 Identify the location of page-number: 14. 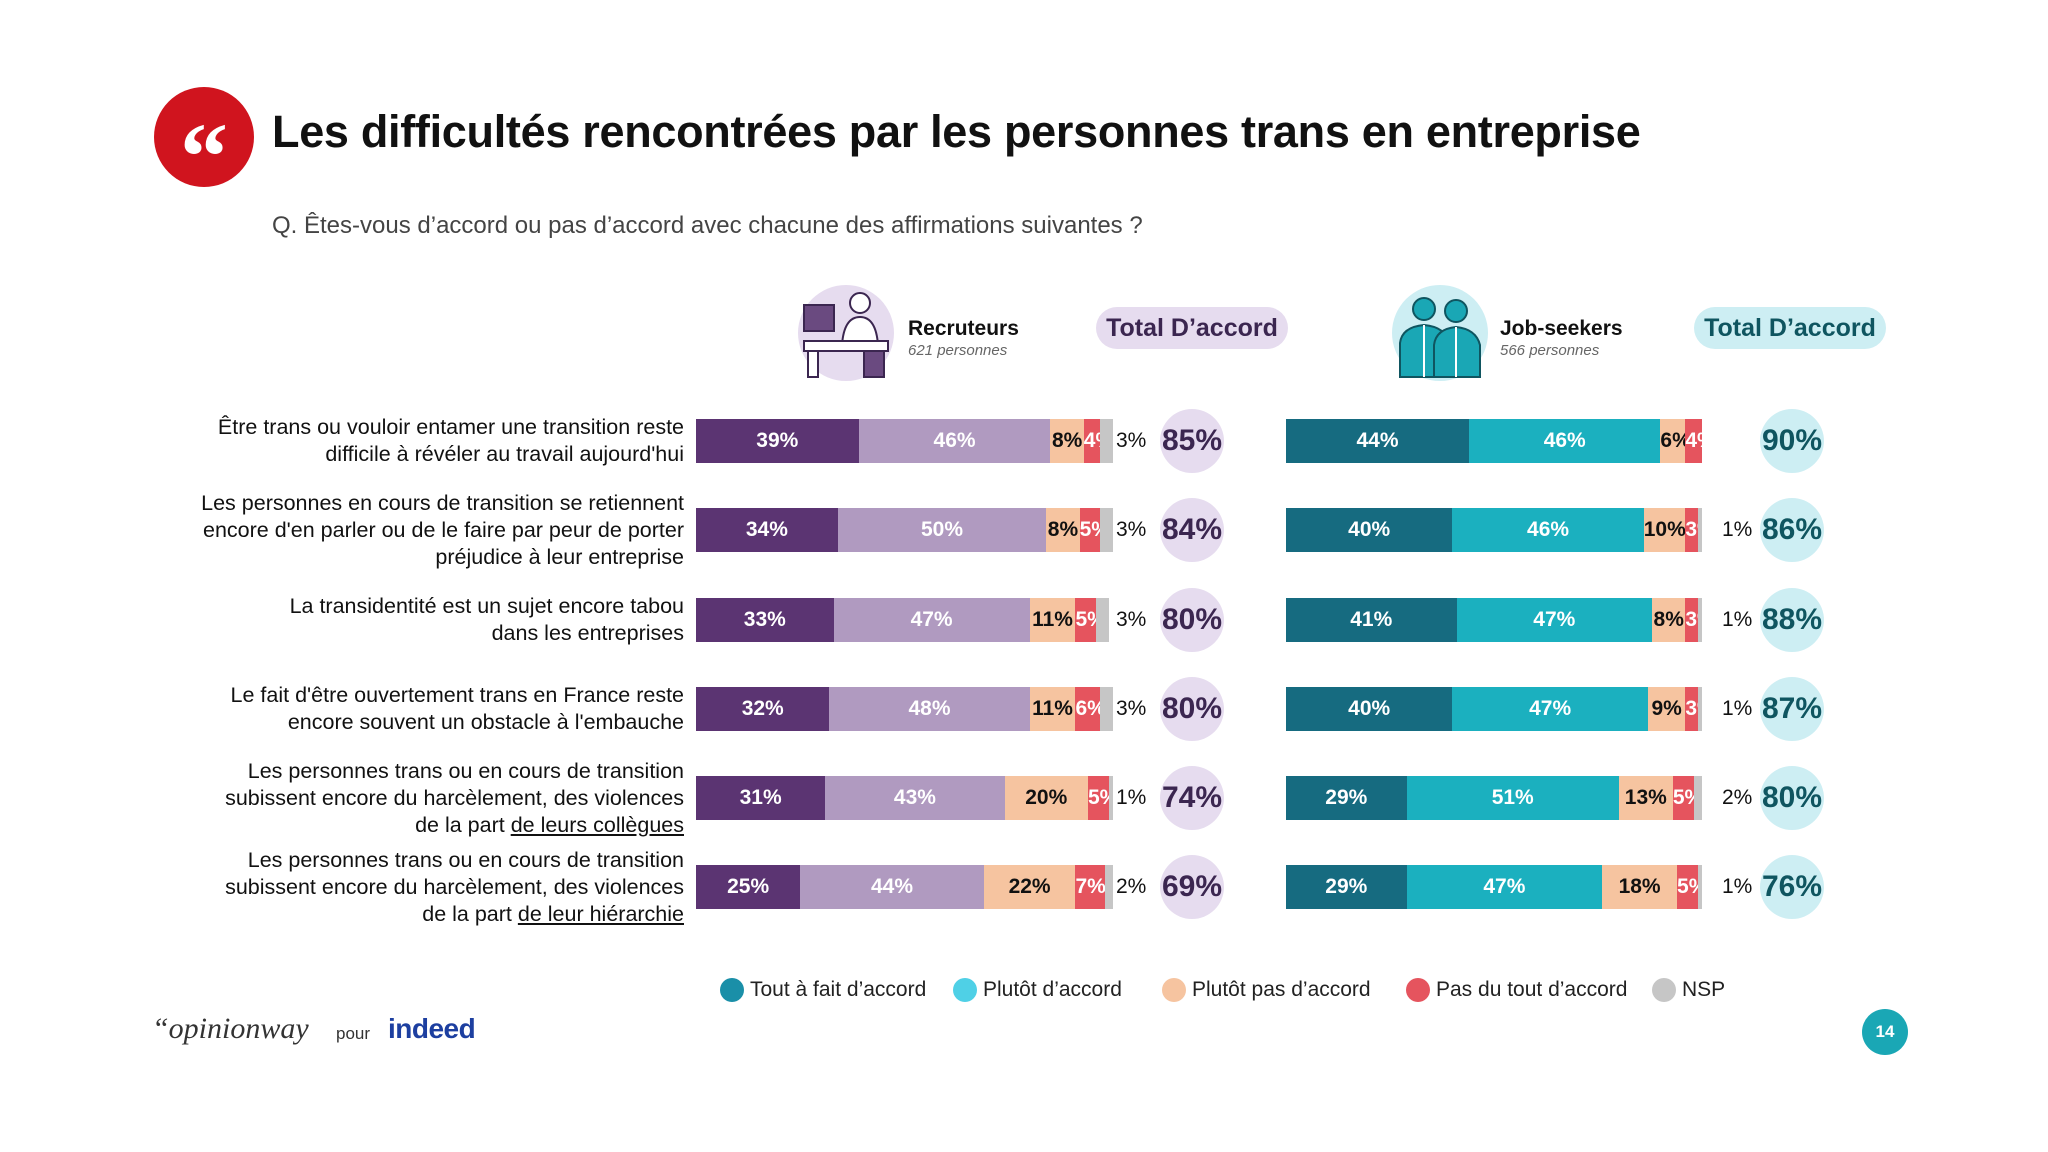
(1885, 1032).